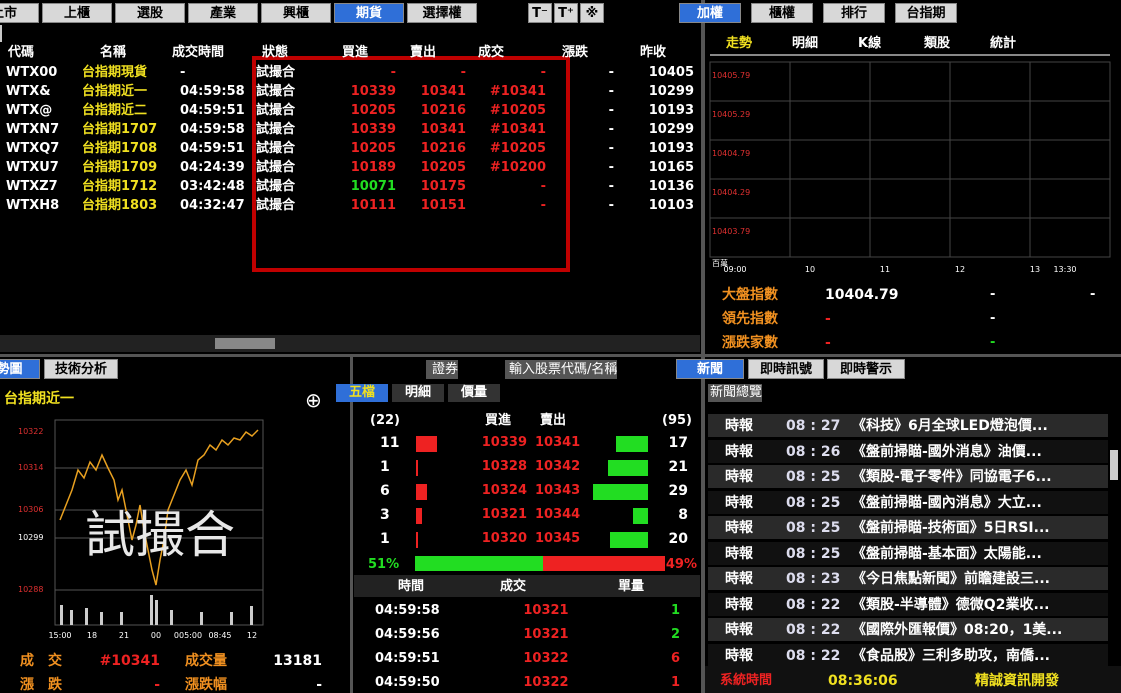  I want to click on cell: #10341, so click(517, 91).